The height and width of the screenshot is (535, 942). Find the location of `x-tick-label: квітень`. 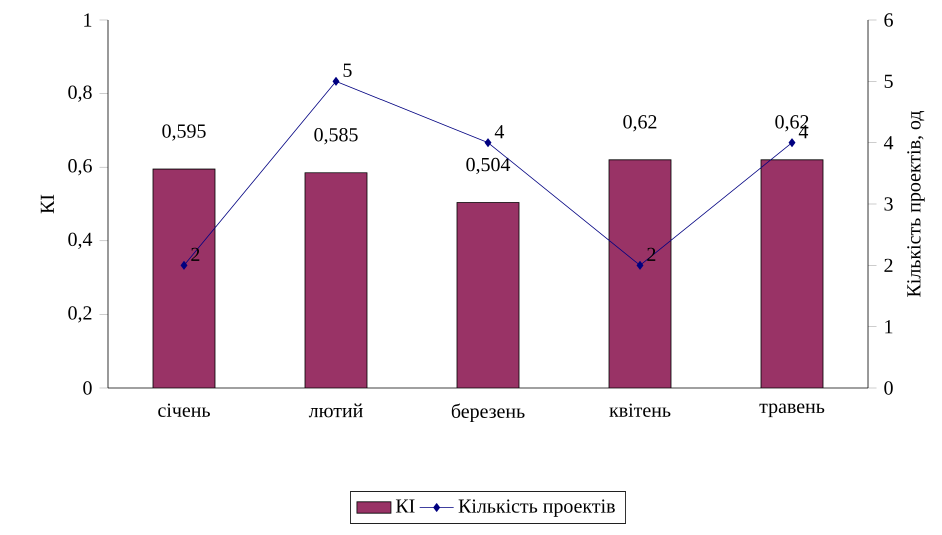

x-tick-label: квітень is located at coordinates (639, 410).